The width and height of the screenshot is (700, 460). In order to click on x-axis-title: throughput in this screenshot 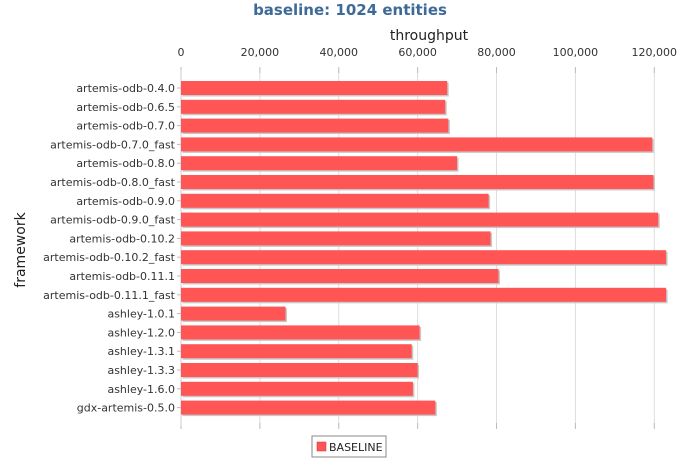, I will do `click(429, 36)`.